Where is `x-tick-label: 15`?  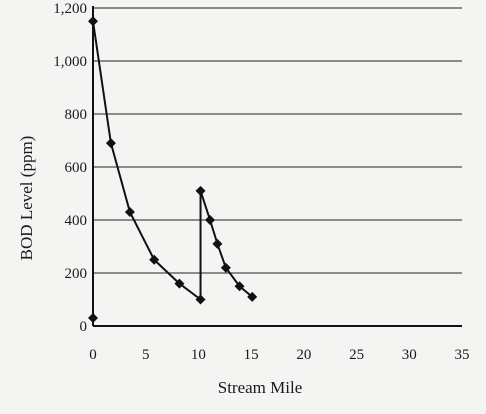 x-tick-label: 15 is located at coordinates (251, 355).